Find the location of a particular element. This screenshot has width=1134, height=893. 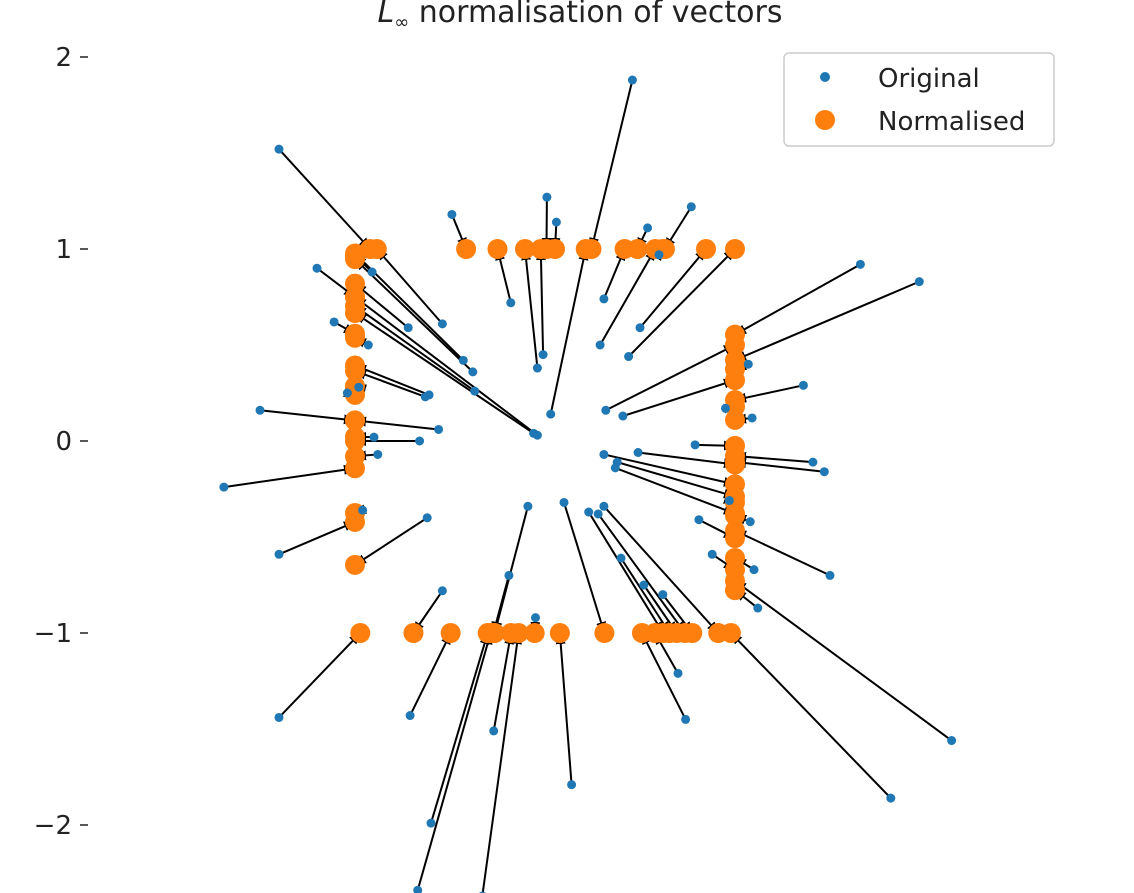

legend-label-normalised: Normalised is located at coordinates (951, 122).